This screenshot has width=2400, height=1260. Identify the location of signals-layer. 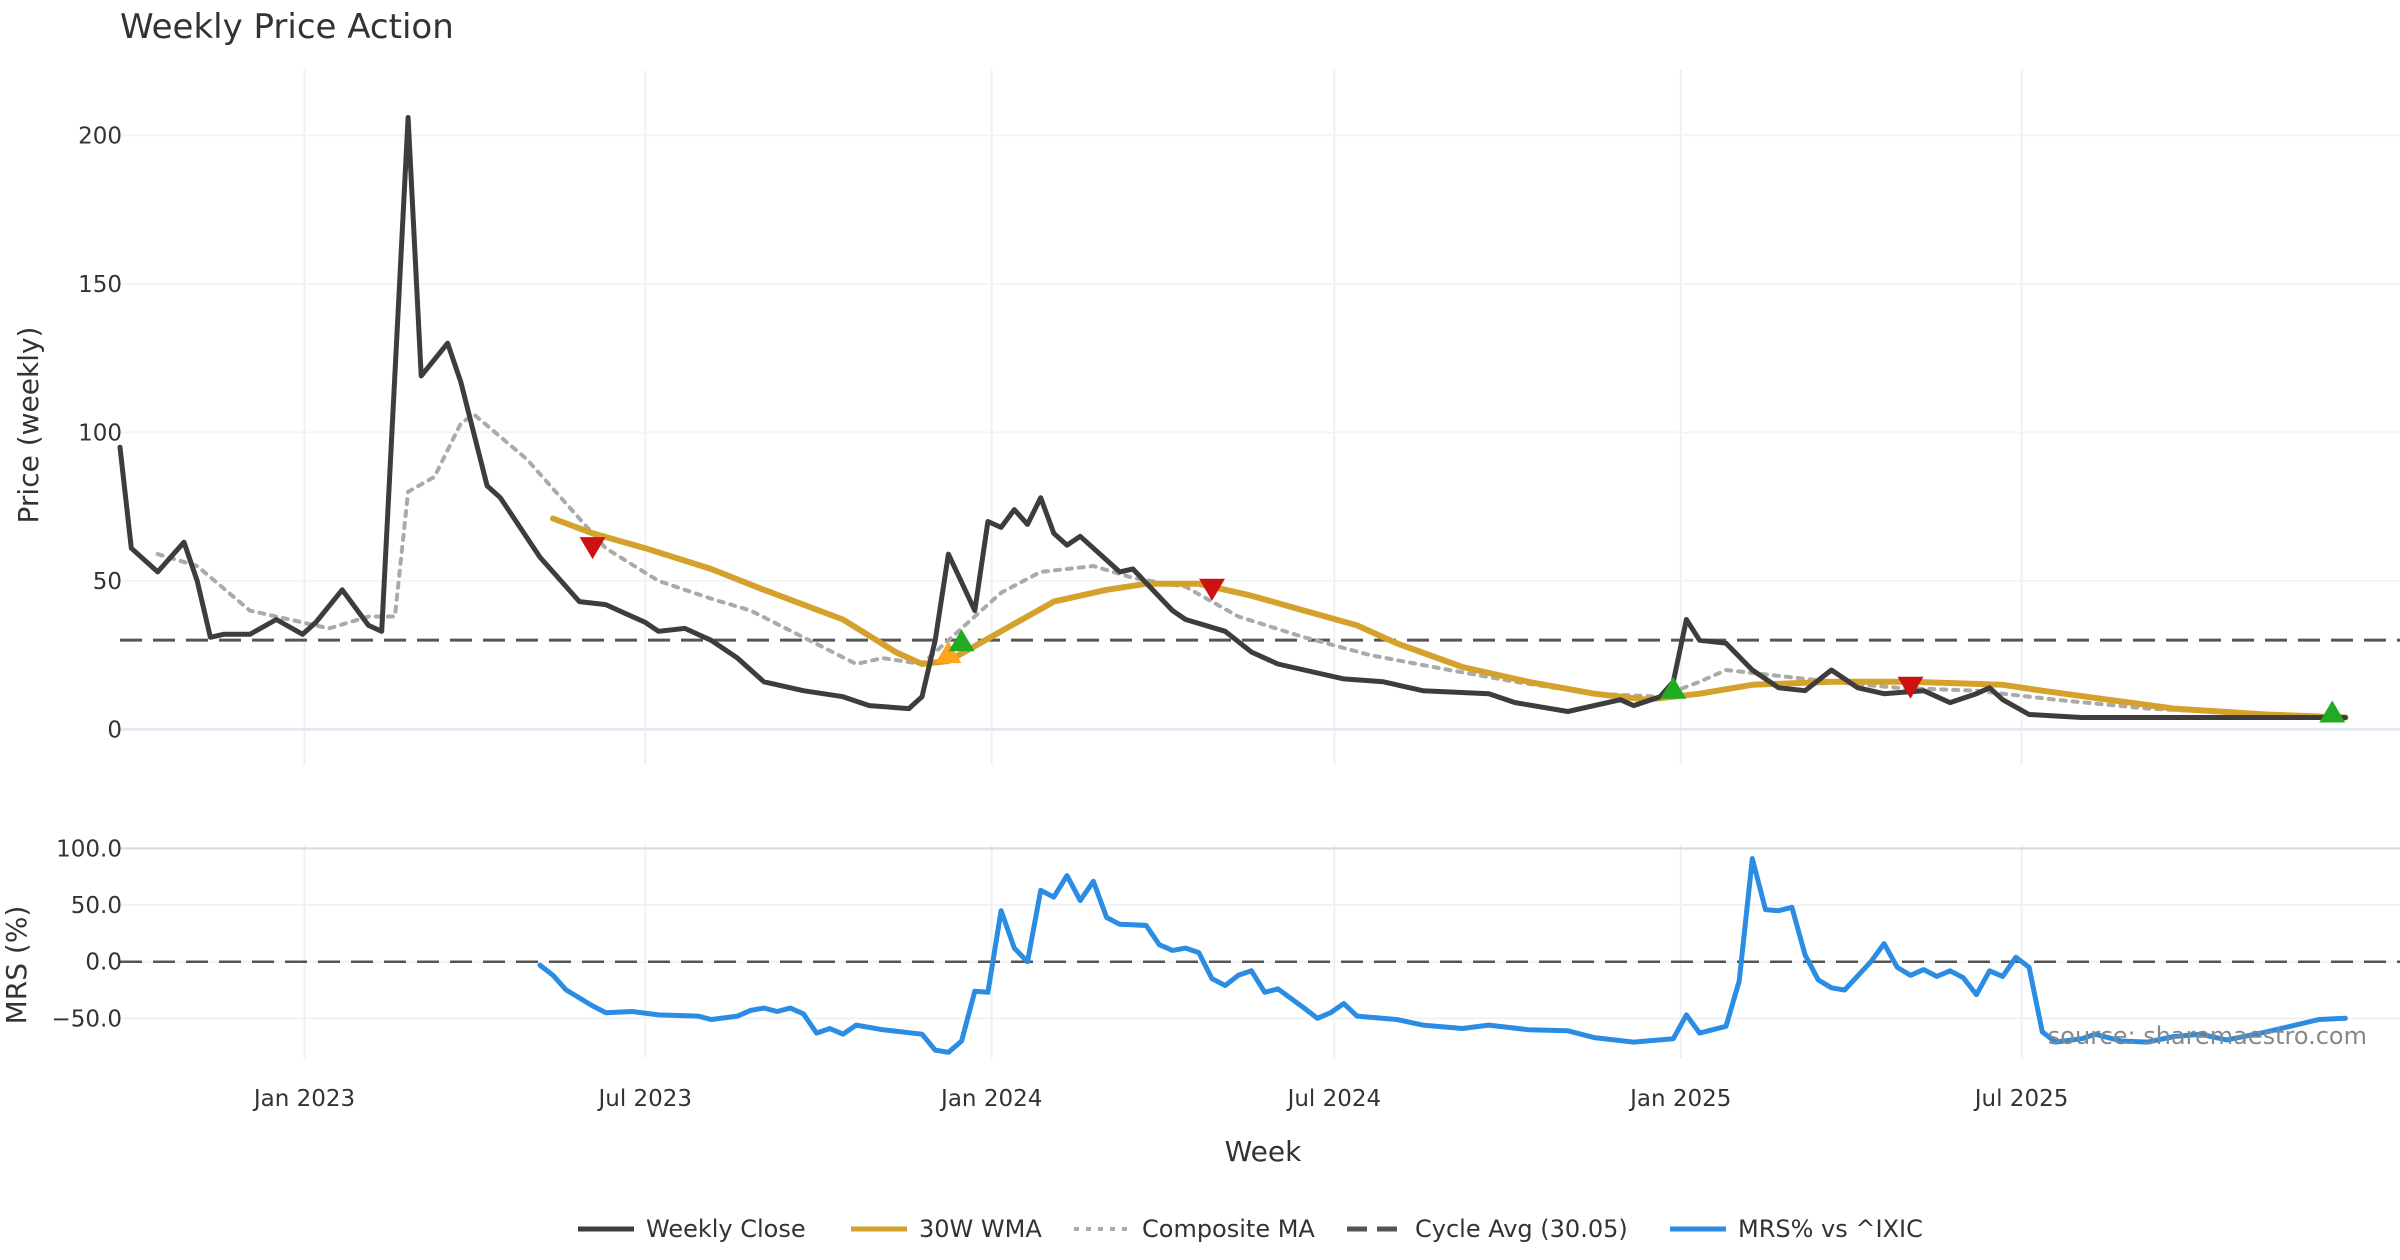
(1462, 630).